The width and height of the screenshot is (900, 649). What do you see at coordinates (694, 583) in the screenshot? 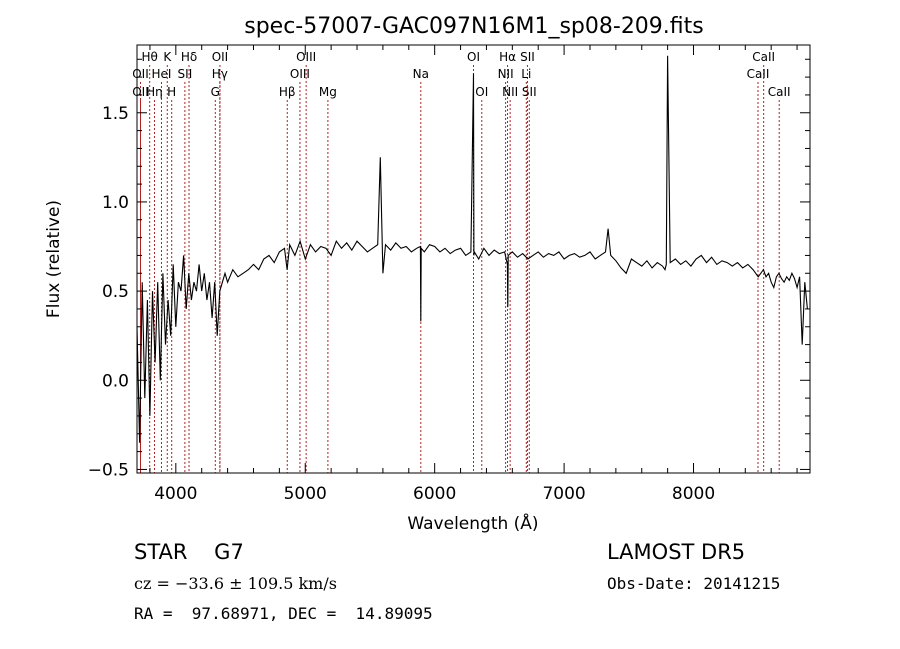
I see `observation-date: Obs-Date: 20141215` at bounding box center [694, 583].